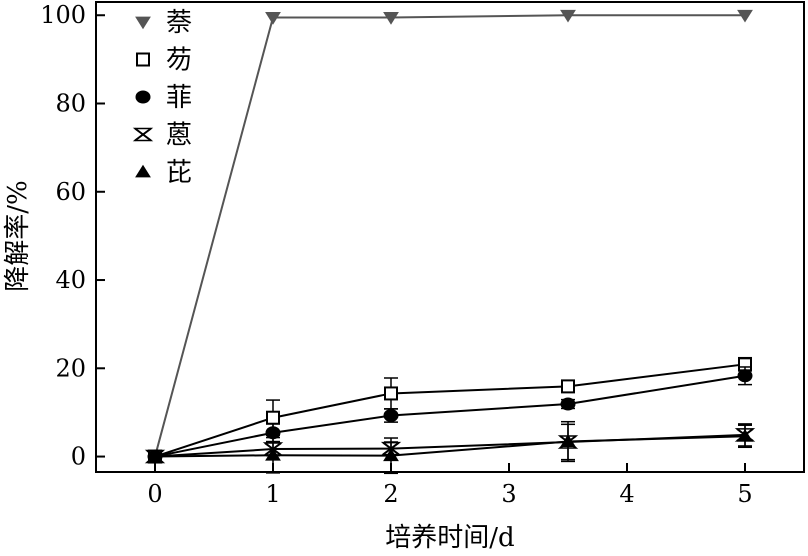  Describe the element at coordinates (70, 368) in the screenshot. I see `y-tick-label: 20` at that location.